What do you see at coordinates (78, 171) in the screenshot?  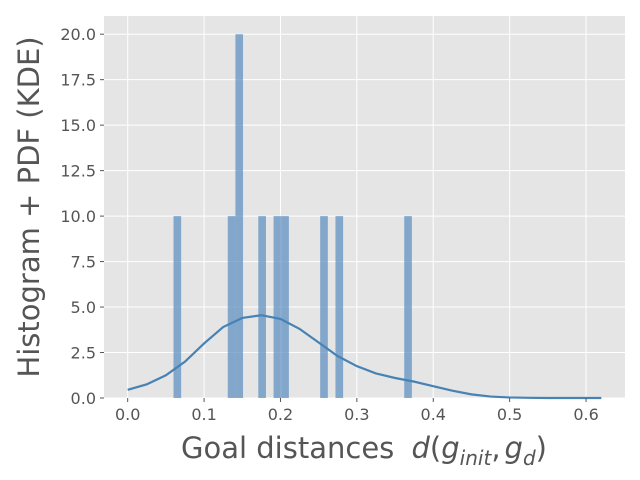 I see `y-tick-label: 12.5` at bounding box center [78, 171].